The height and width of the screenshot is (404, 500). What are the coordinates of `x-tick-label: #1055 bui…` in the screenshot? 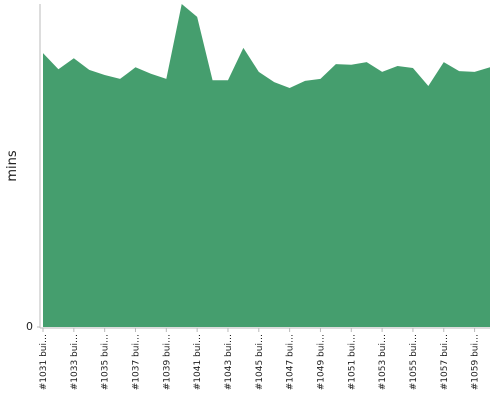 It's located at (414, 362).